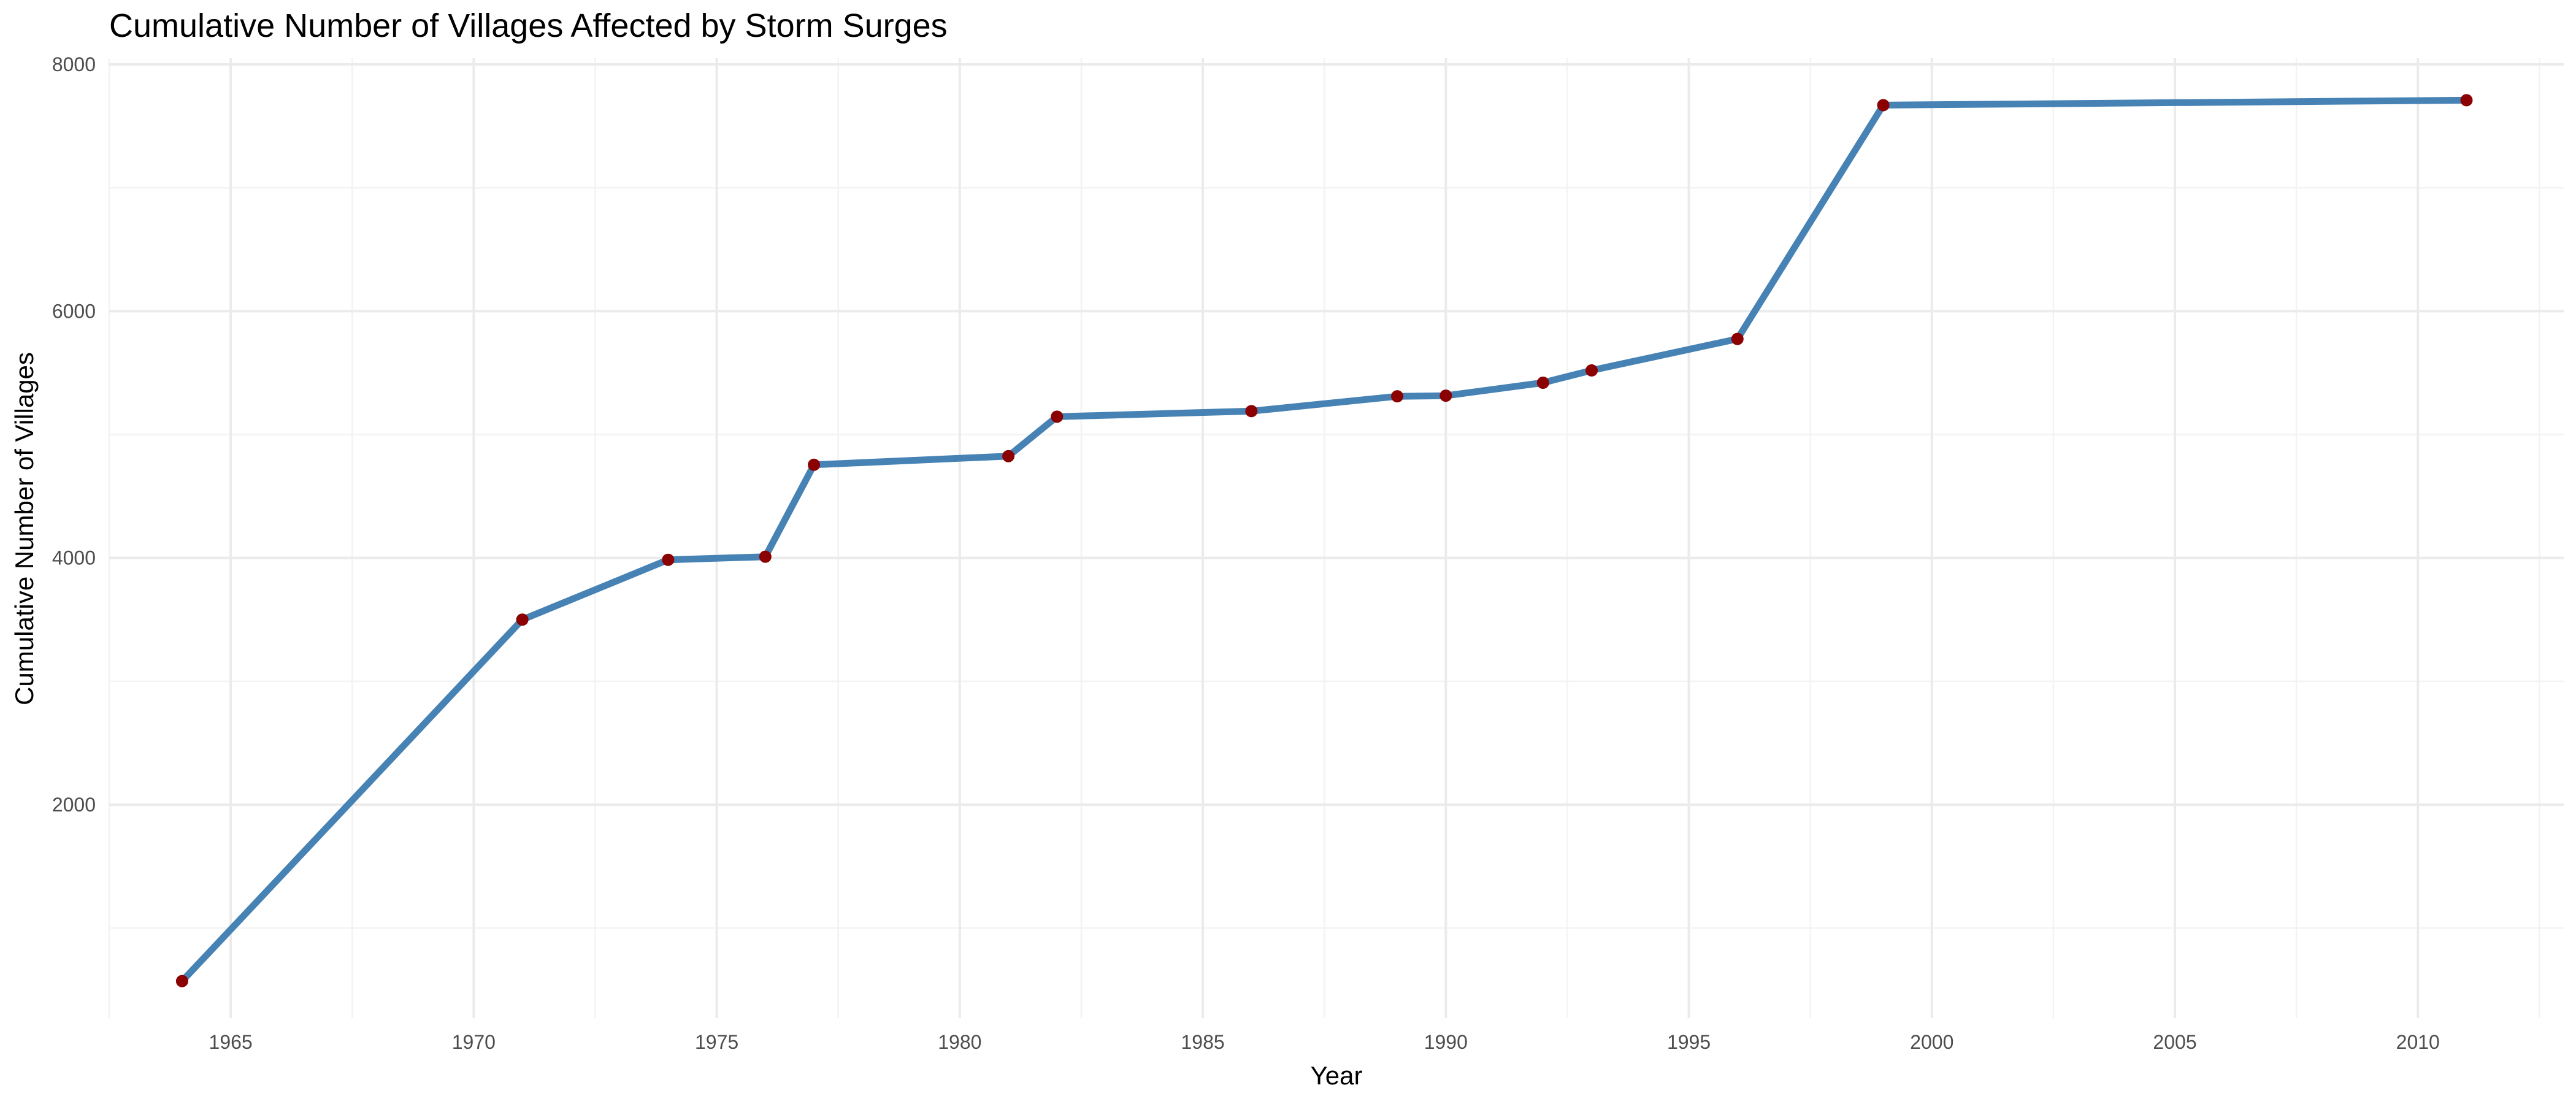 The image size is (2576, 1104). Describe the element at coordinates (2418, 1042) in the screenshot. I see `x-tick-label: 2010` at that location.